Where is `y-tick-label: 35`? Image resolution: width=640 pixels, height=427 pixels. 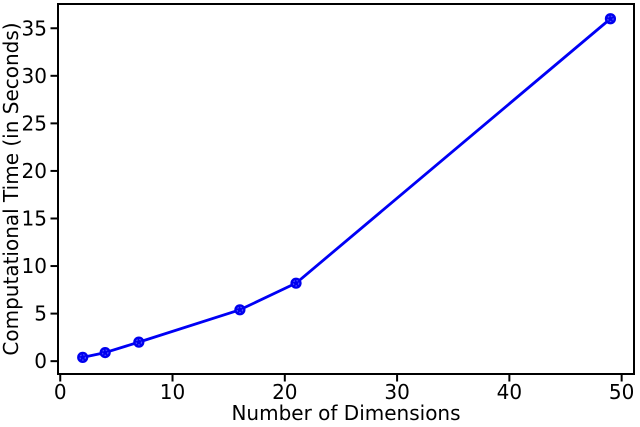 y-tick-label: 35 is located at coordinates (34, 28).